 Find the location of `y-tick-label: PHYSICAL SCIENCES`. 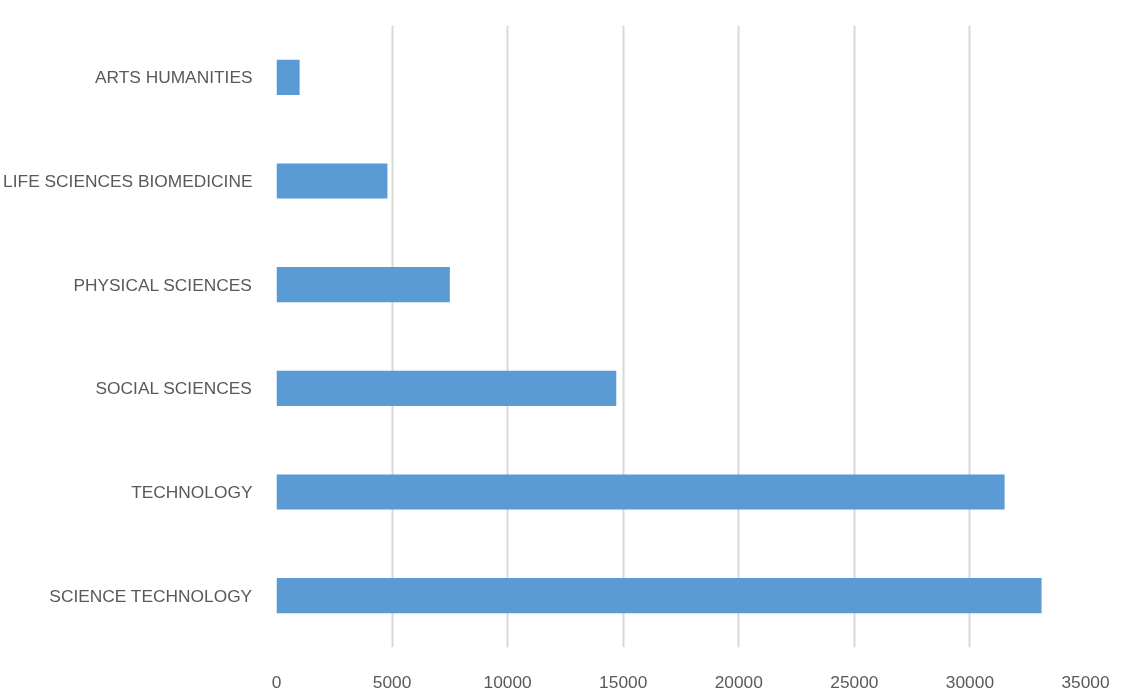

y-tick-label: PHYSICAL SCIENCES is located at coordinates (162, 284).